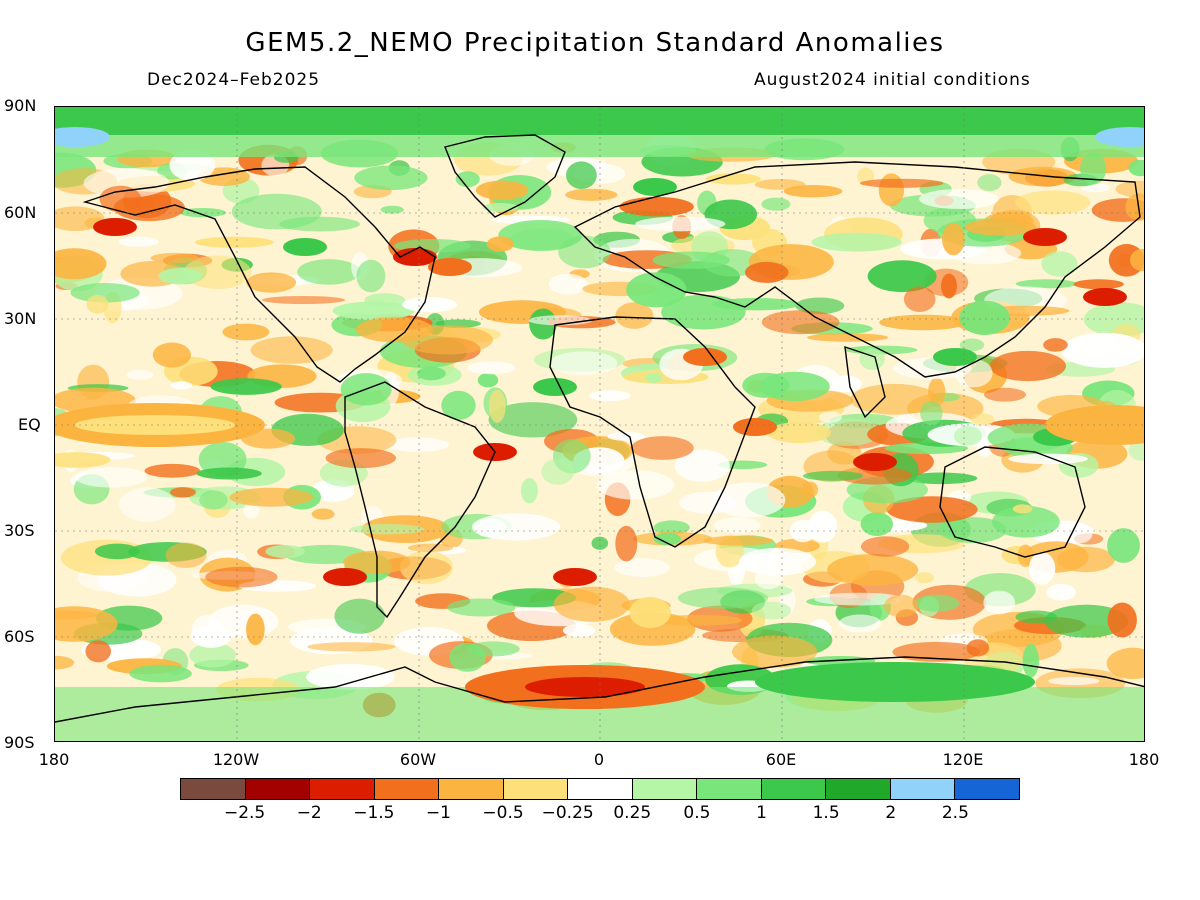 Image resolution: width=1200 pixels, height=900 pixels. Describe the element at coordinates (761, 813) in the screenshot. I see `colorbar-tick-label: 1` at that location.